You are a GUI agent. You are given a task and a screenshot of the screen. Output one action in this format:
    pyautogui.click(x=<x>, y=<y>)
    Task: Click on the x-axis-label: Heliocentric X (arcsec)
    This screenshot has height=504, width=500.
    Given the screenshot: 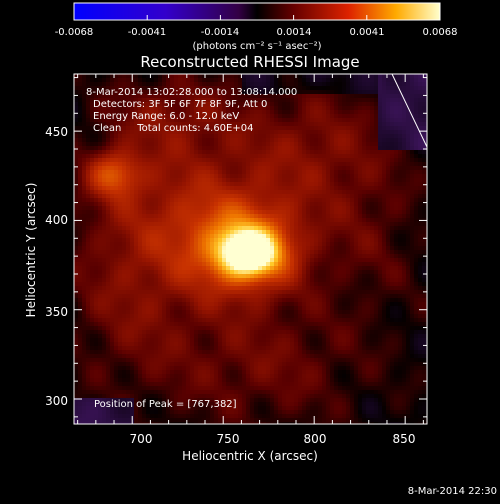 What is the action you would take?
    pyautogui.click(x=250, y=456)
    